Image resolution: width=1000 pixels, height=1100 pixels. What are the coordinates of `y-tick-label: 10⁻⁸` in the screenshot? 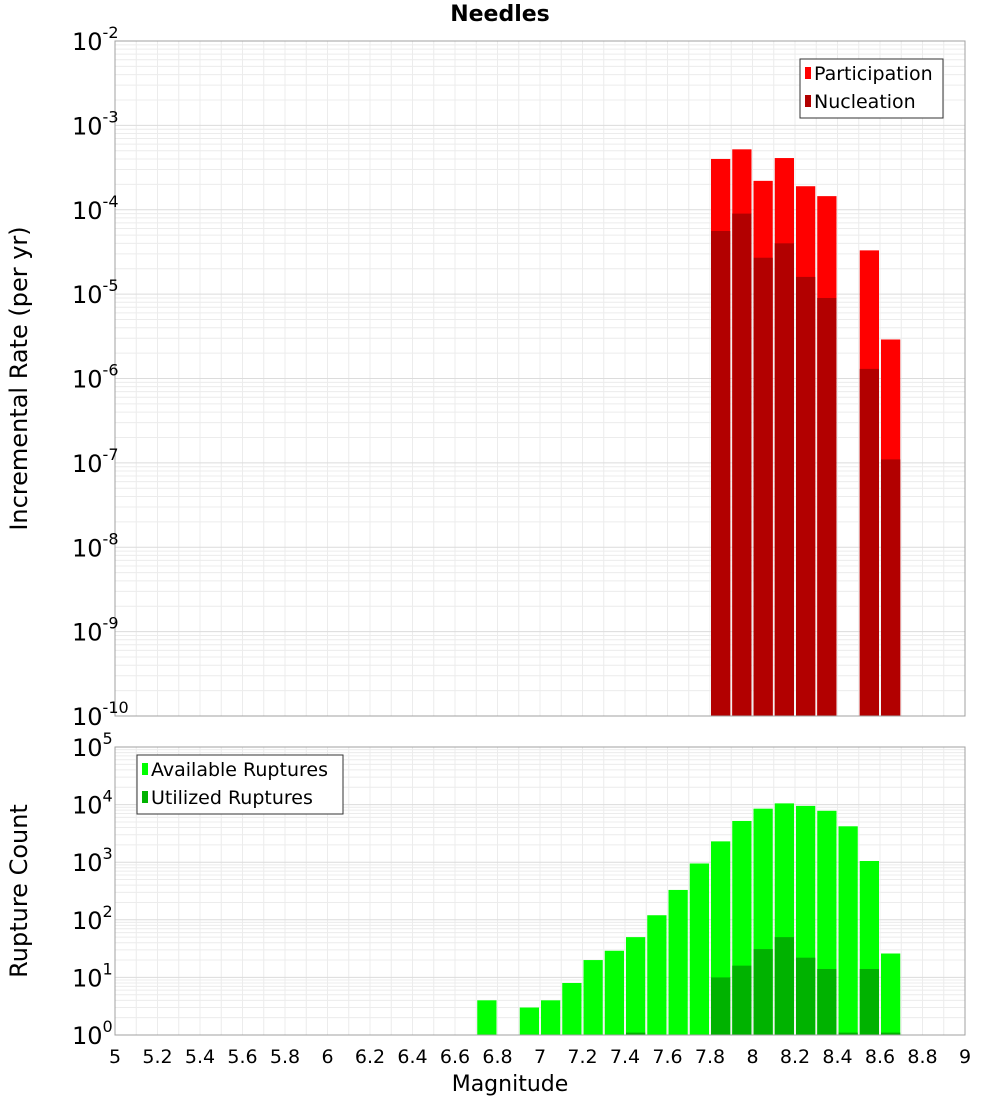 It's located at (95, 545).